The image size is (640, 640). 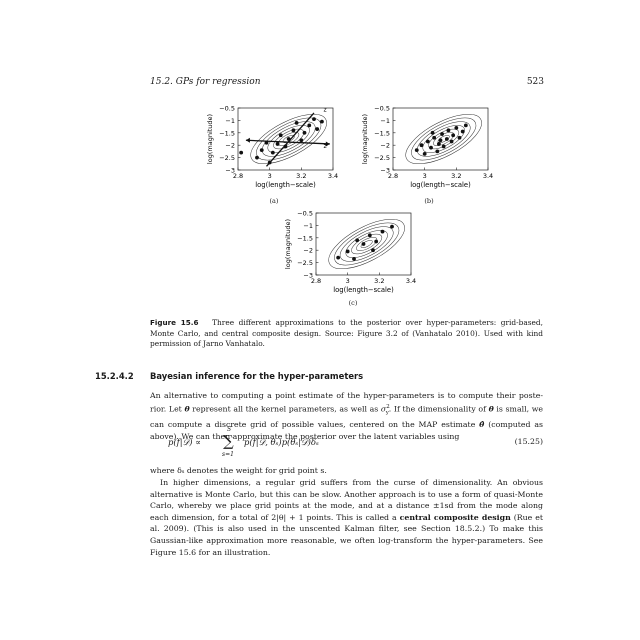 What do you see at coordinates (482, 425) in the screenshot?
I see `theta-hat-symbol: θ̂` at bounding box center [482, 425].